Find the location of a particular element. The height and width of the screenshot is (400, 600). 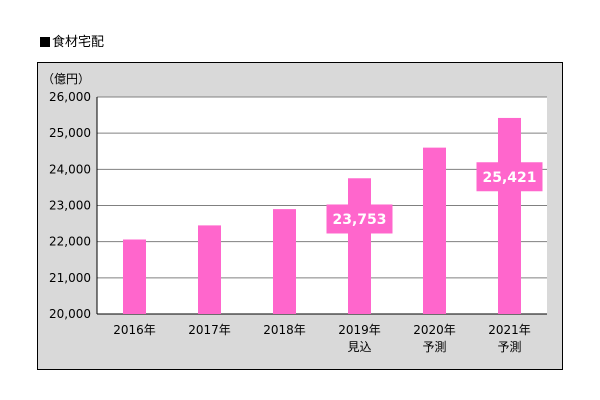

y-axis-unit-label: （億円） is located at coordinates (66, 79).